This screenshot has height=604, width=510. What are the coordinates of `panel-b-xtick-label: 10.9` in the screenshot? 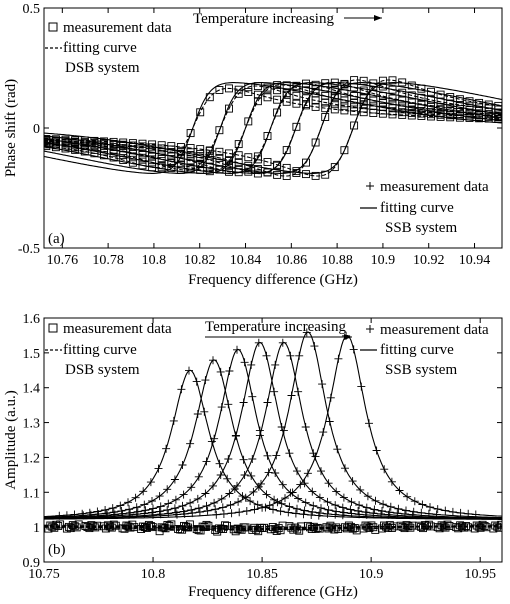 It's located at (371, 574).